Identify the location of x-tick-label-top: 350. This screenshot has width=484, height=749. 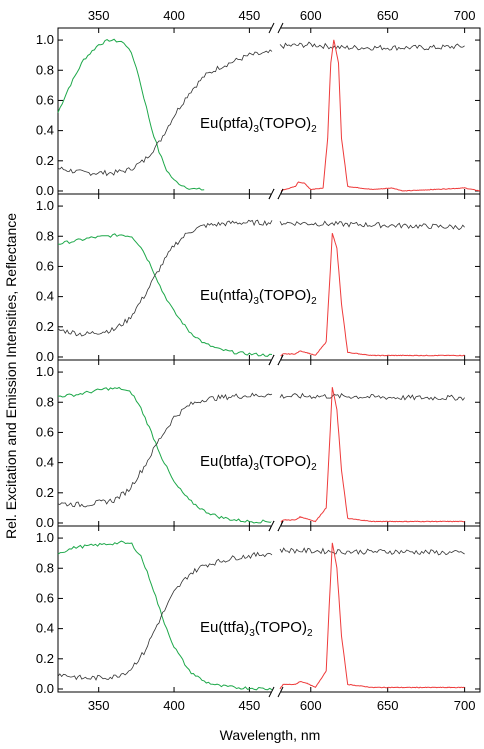
(99, 15).